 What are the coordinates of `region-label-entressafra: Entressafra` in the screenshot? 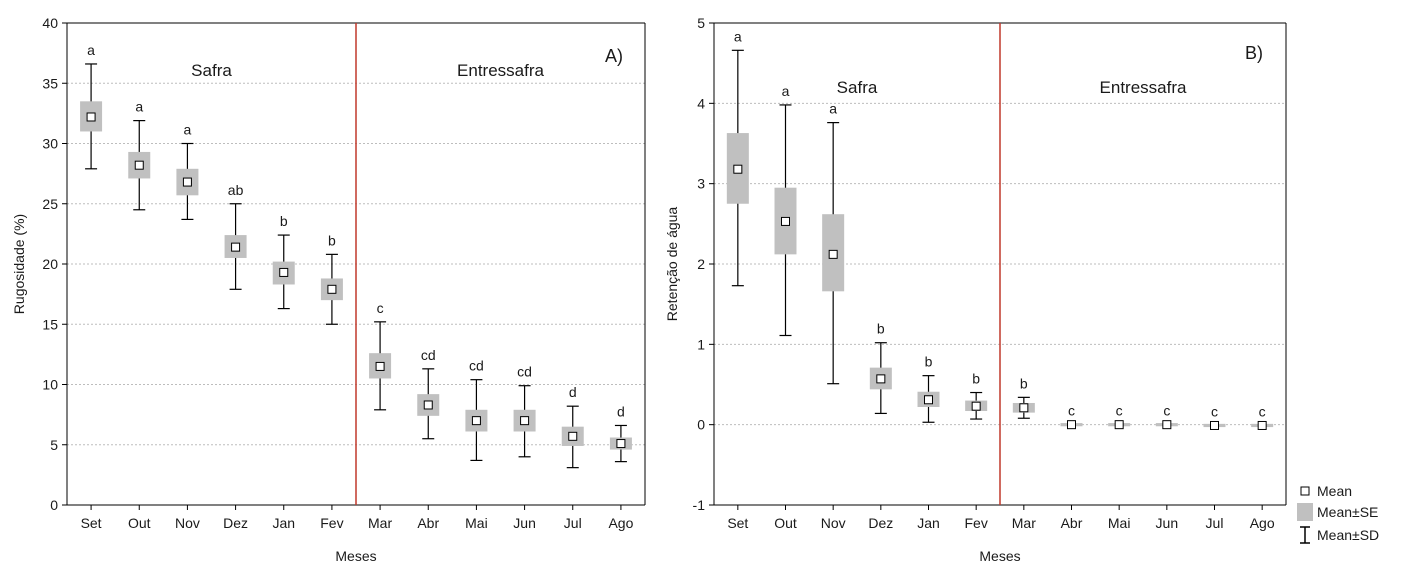 It's located at (500, 70).